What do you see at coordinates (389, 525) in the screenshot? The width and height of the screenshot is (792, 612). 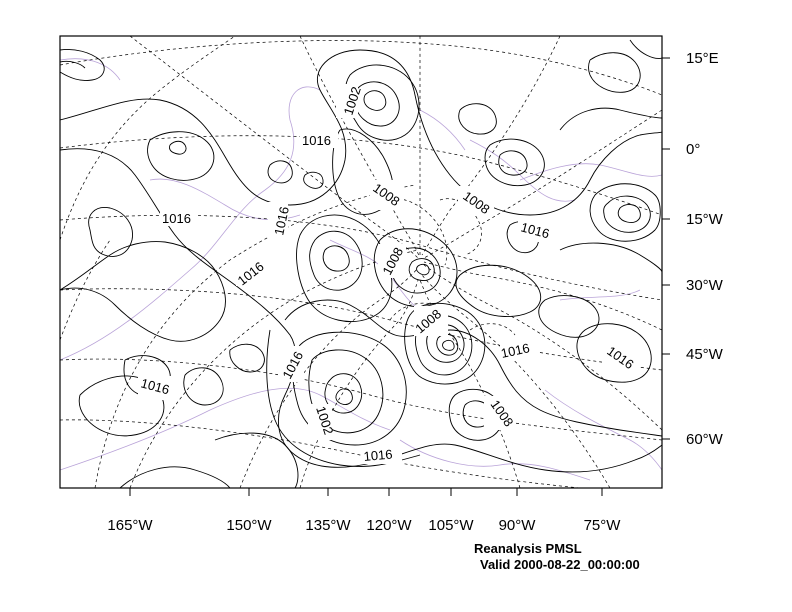 I see `longitude-tick-label: 120°W` at bounding box center [389, 525].